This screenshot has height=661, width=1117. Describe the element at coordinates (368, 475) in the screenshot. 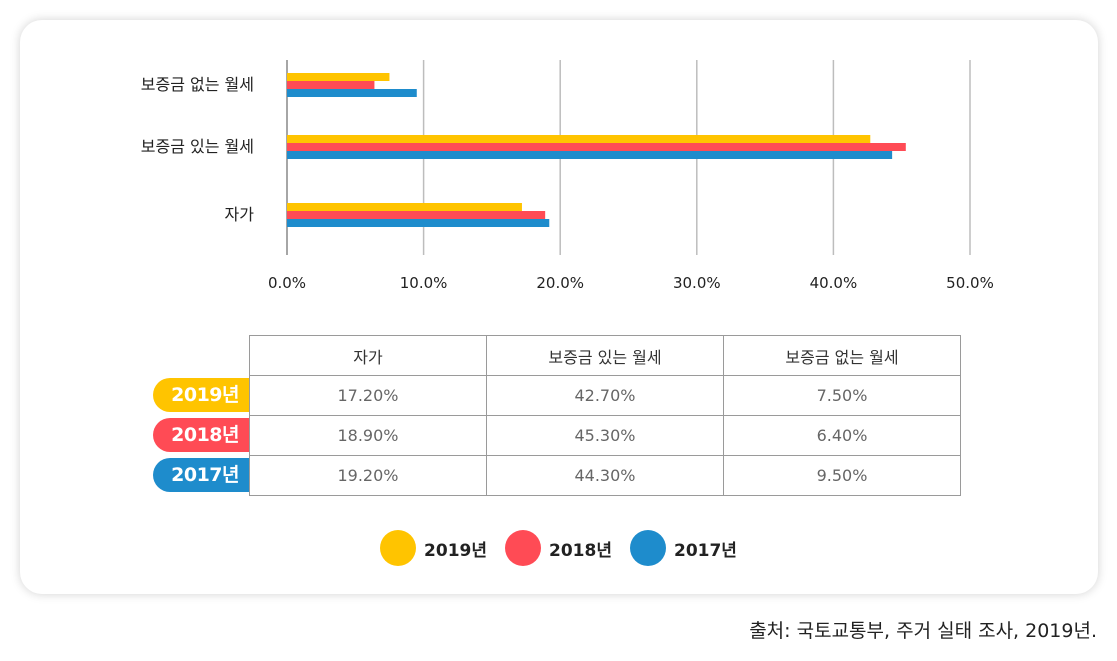

I see `table-cell: 19.20%` at that location.